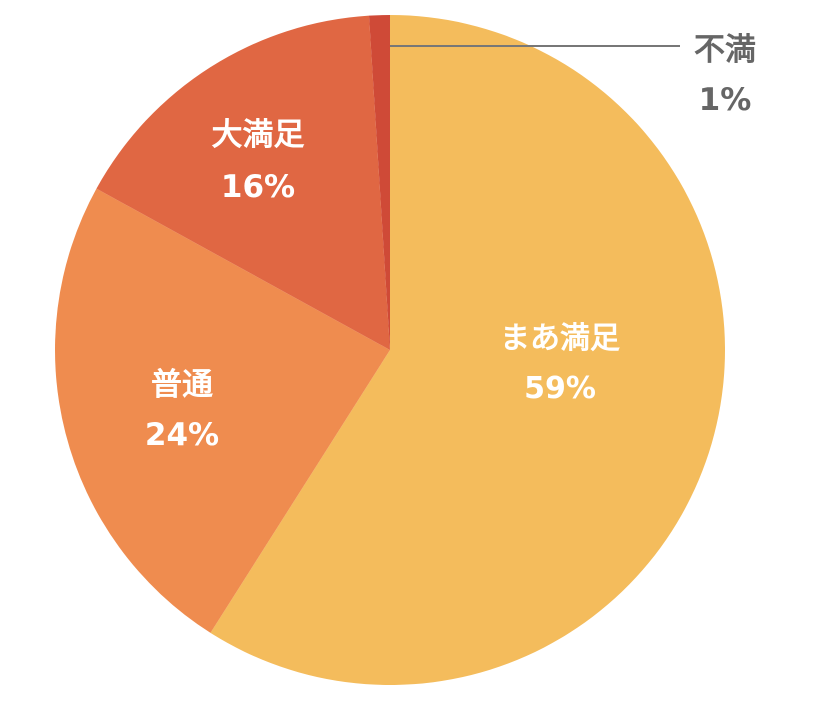 The image size is (828, 702). What do you see at coordinates (725, 100) in the screenshot?
I see `slice-value-4: 1%` at bounding box center [725, 100].